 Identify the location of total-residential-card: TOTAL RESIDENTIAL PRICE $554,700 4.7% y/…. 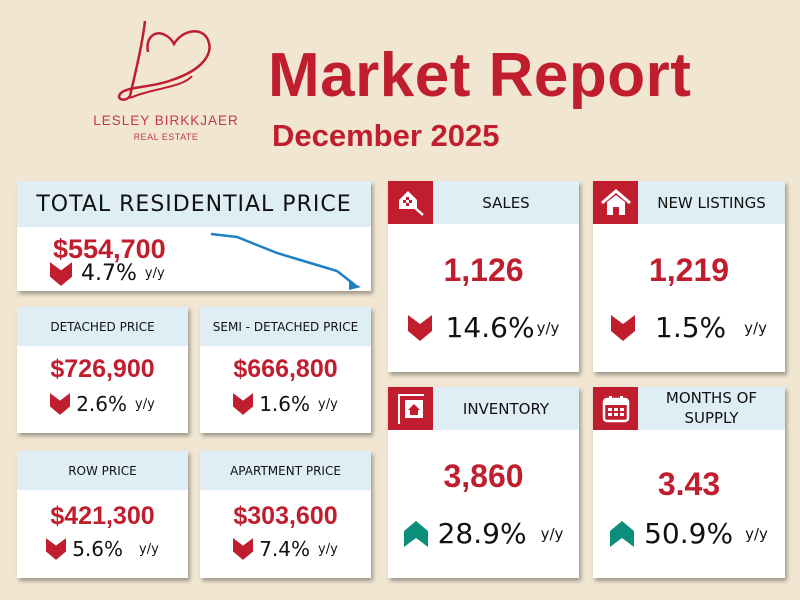
(194, 236).